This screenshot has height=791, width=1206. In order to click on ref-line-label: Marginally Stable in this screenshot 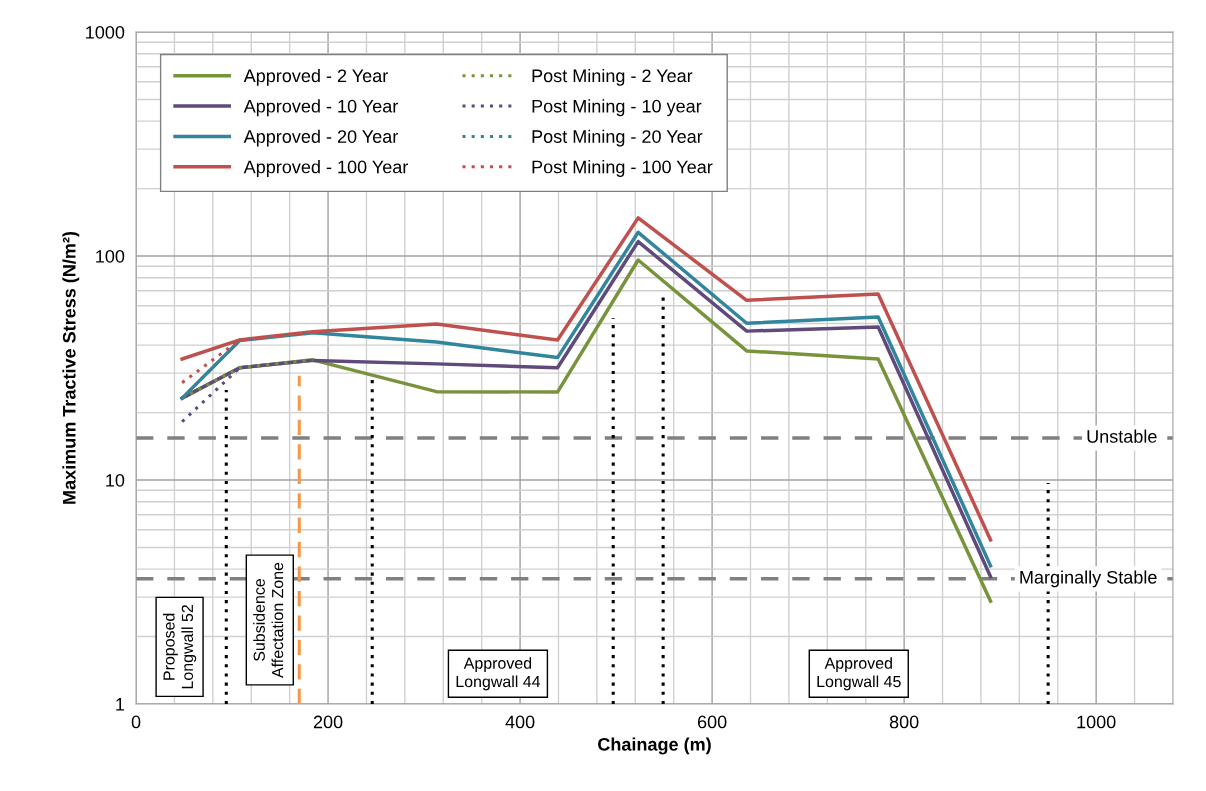, I will do `click(1088, 579)`.